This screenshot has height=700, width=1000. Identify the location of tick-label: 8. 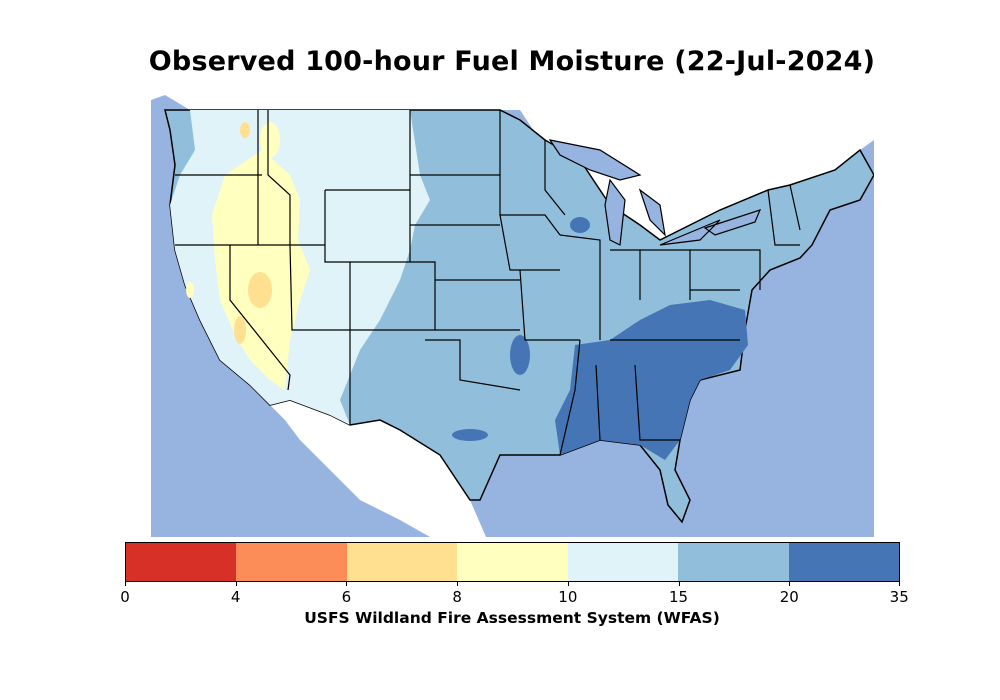
(457, 597).